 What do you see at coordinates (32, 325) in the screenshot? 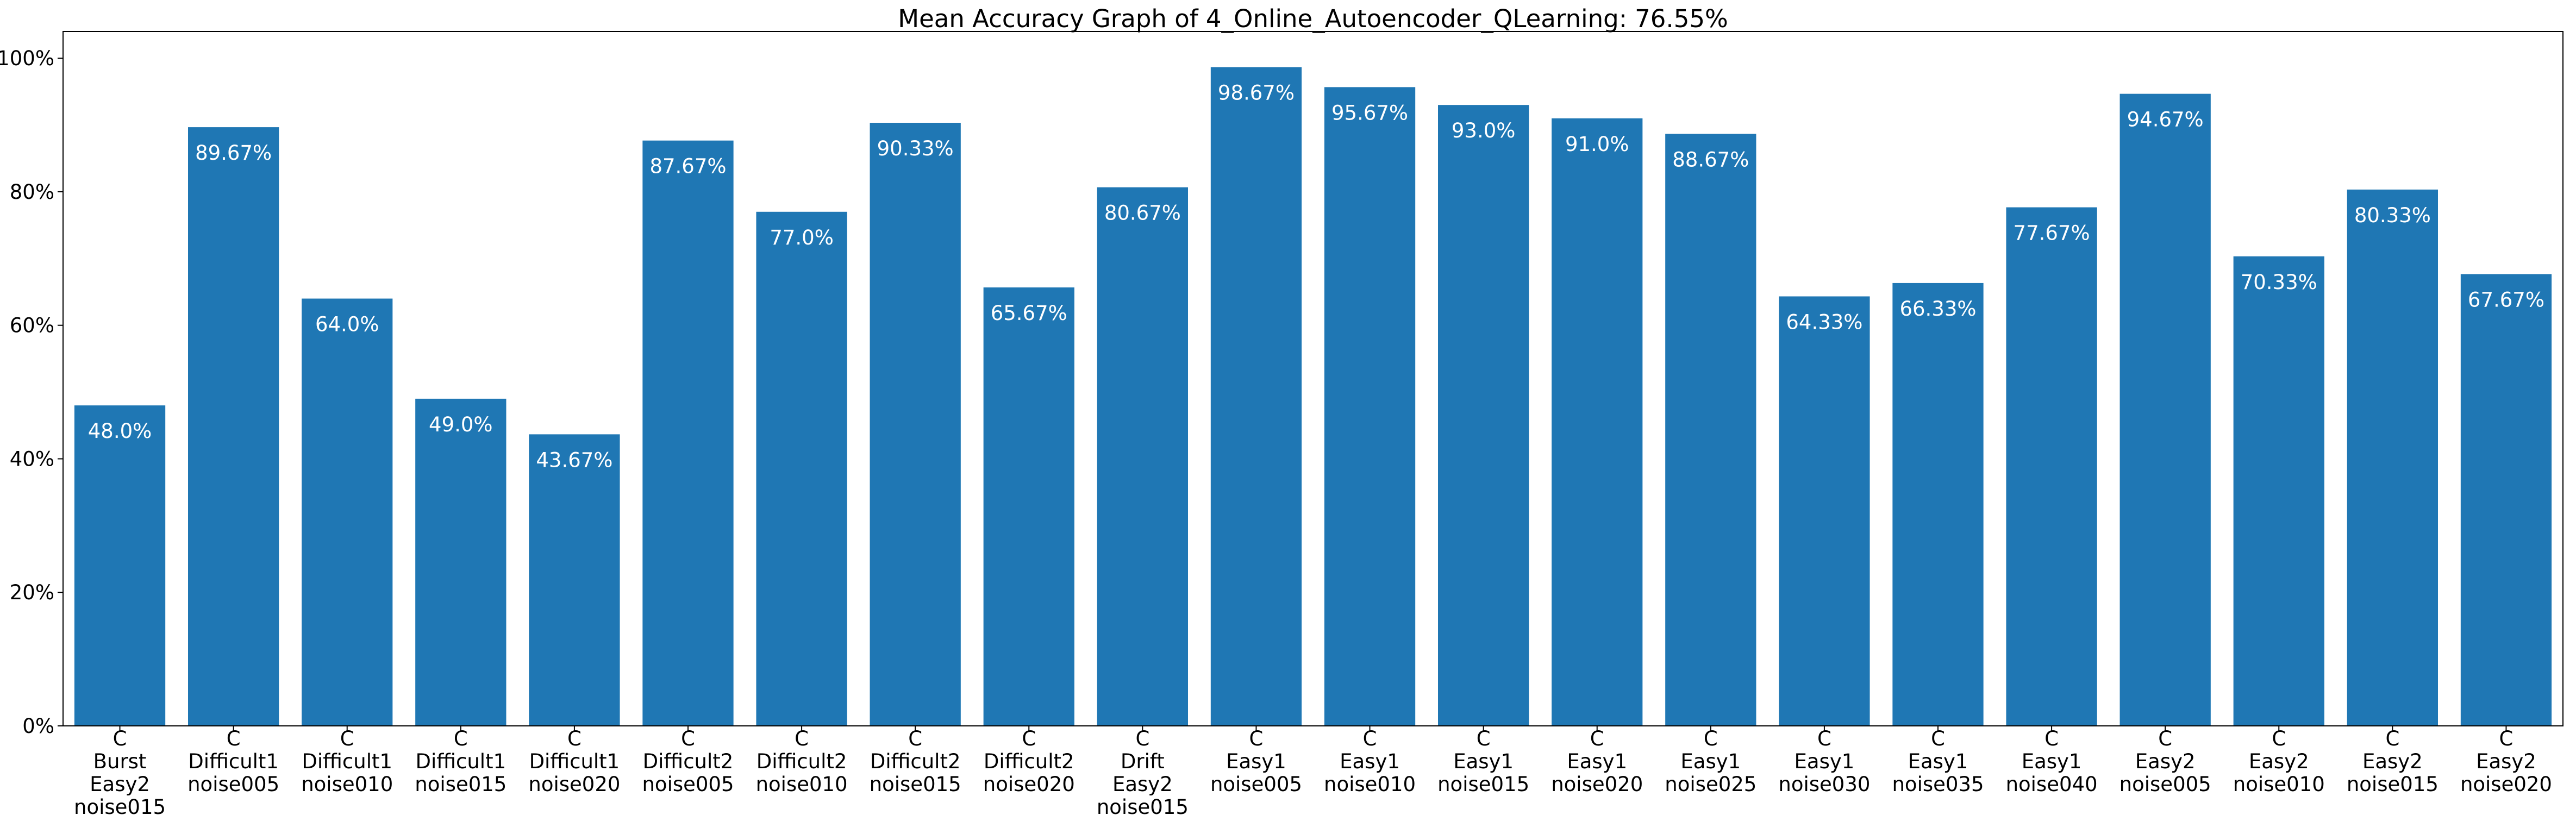
I see `y-tick-label: 60%` at bounding box center [32, 325].